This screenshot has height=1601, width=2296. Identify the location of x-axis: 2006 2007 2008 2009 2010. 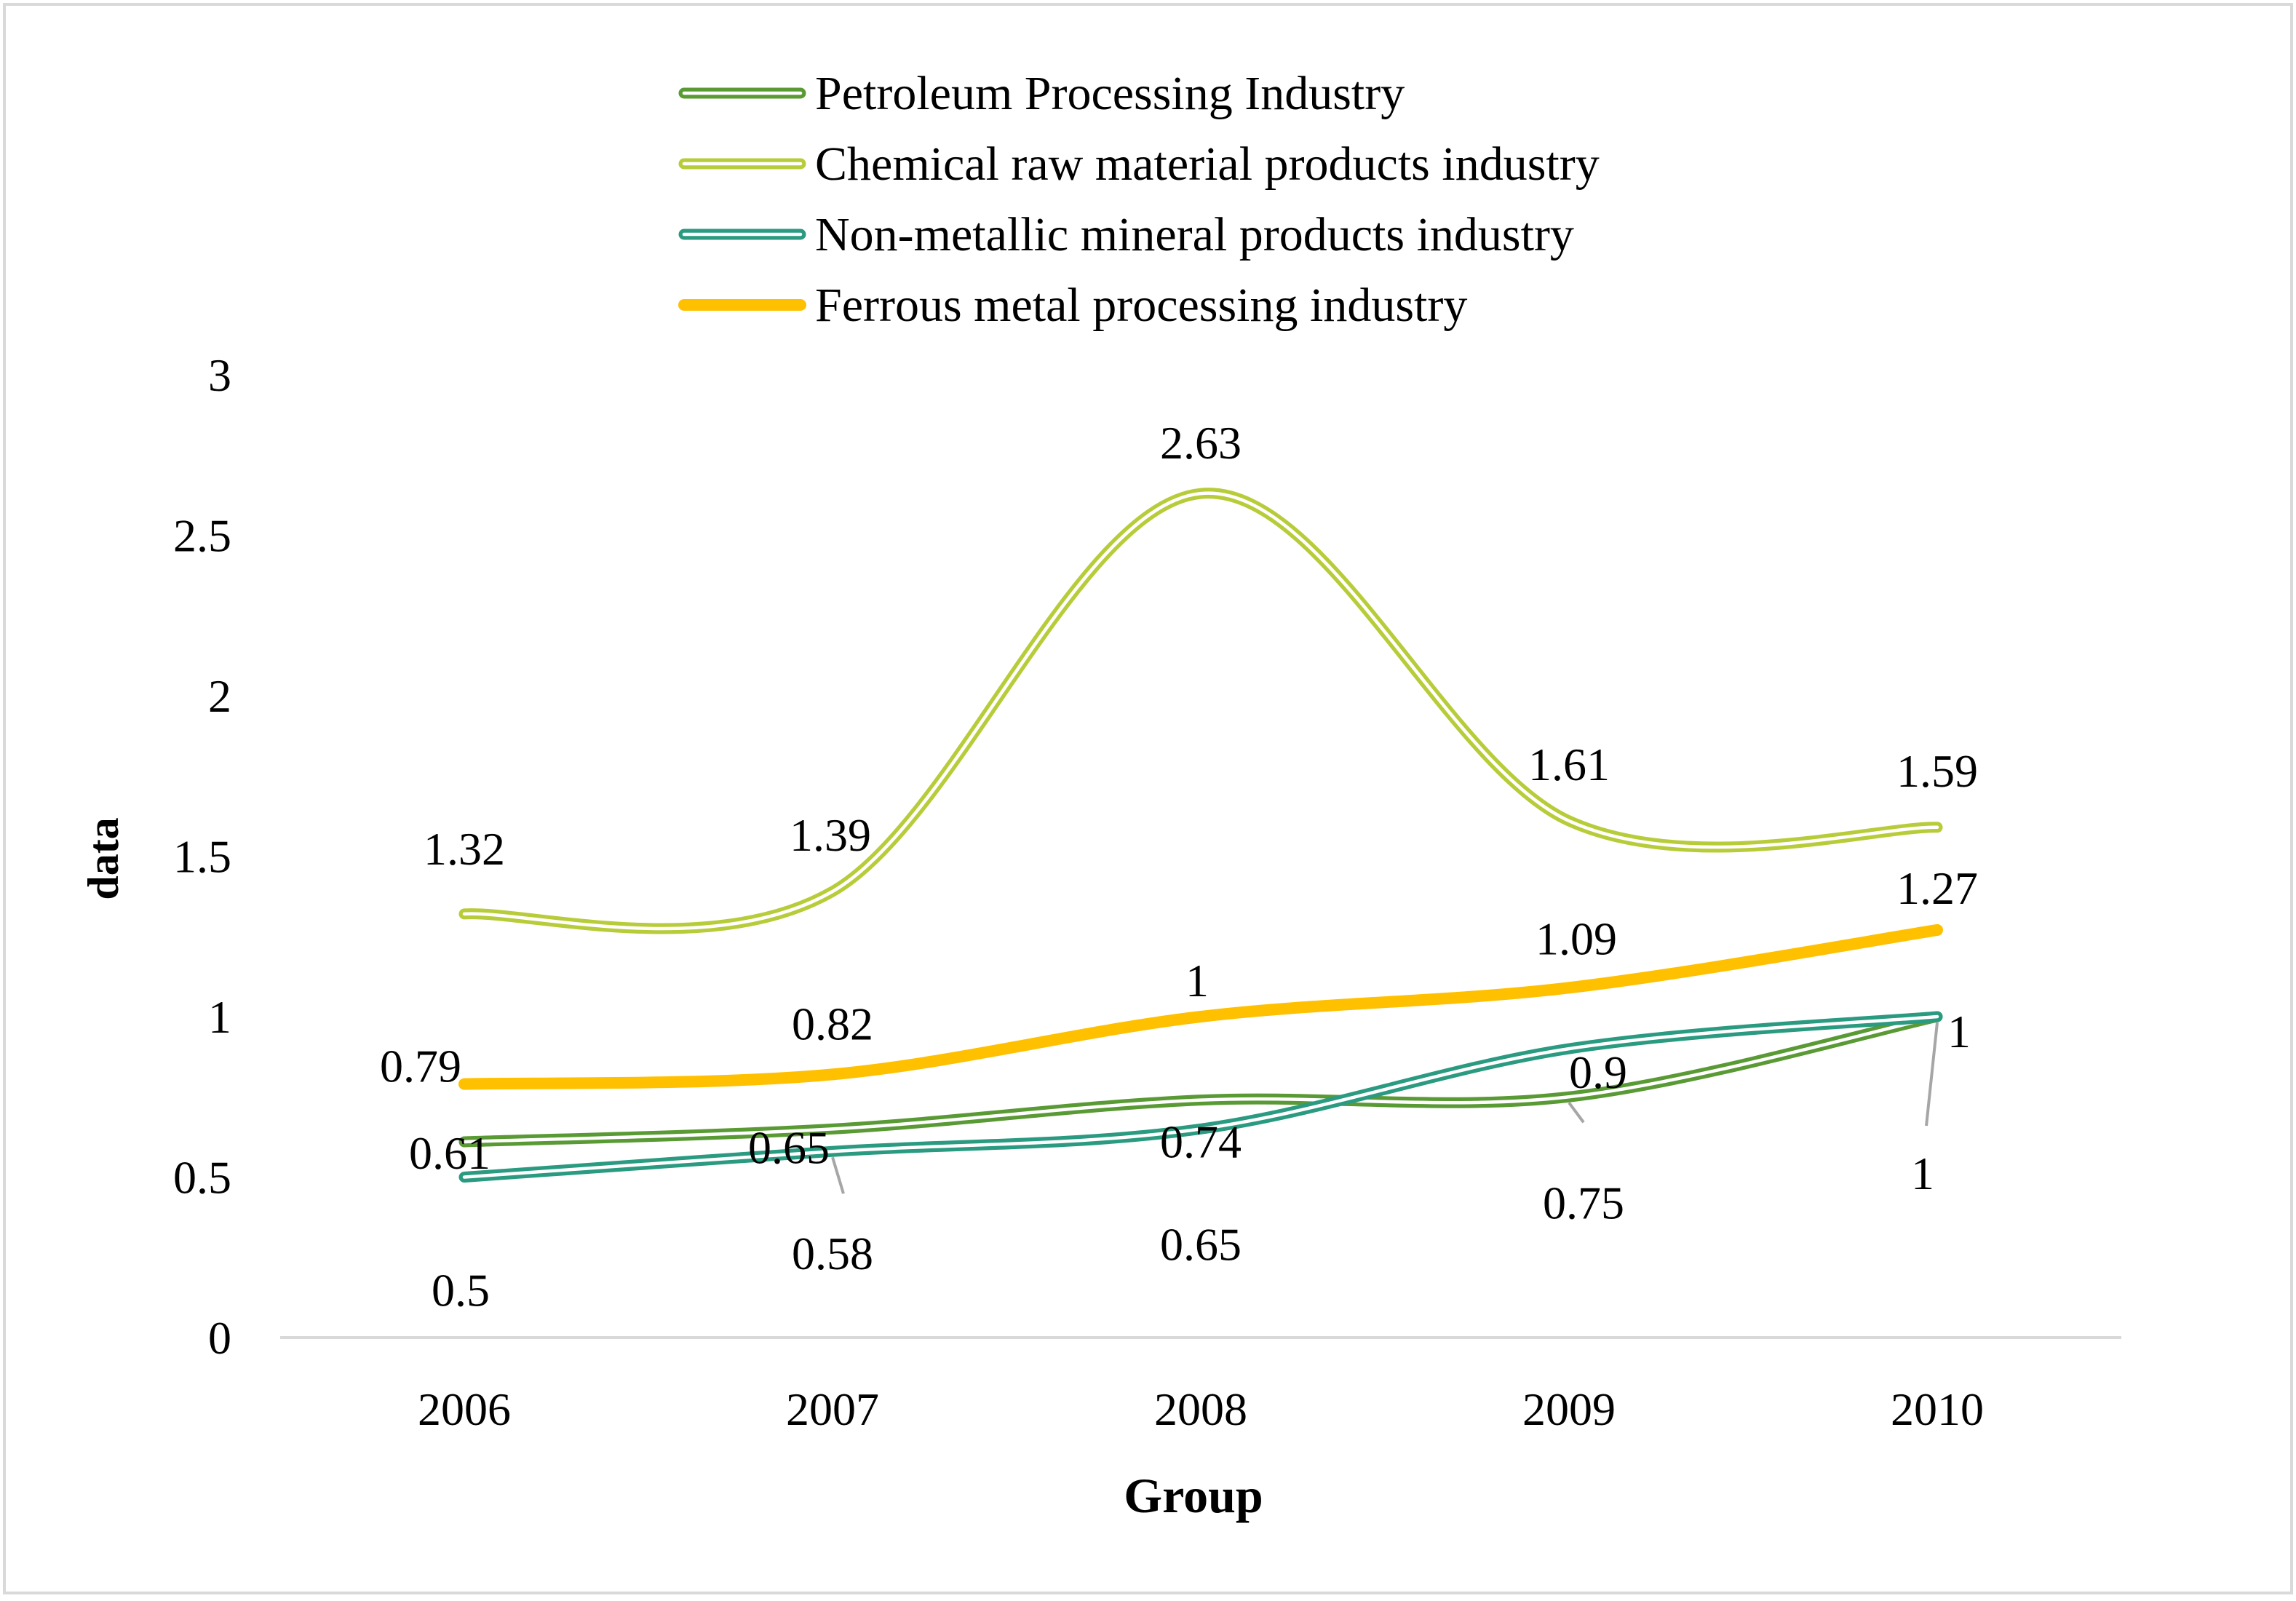
(1200, 1385).